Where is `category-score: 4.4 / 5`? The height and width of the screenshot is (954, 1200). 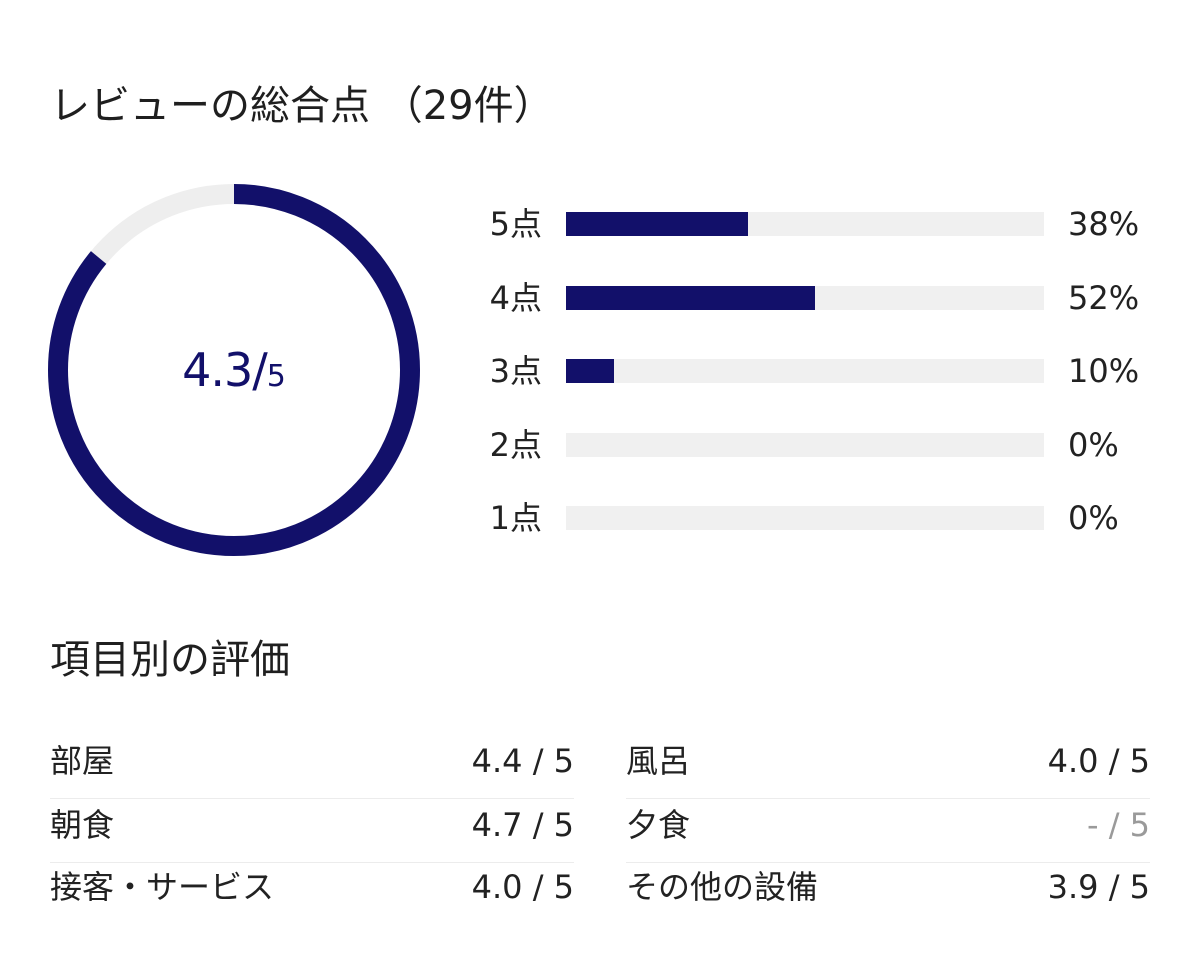
category-score: 4.4 / 5 is located at coordinates (522, 761).